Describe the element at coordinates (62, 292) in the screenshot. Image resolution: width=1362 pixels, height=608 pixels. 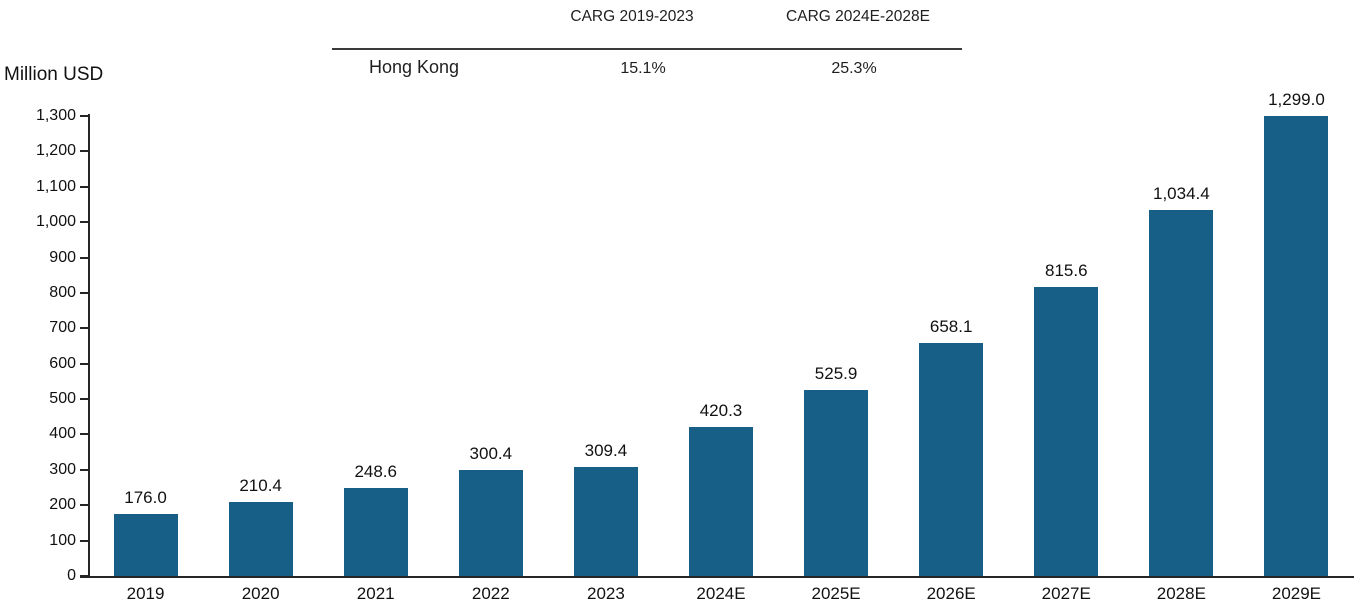
I see `y-tick-label: 800` at that location.